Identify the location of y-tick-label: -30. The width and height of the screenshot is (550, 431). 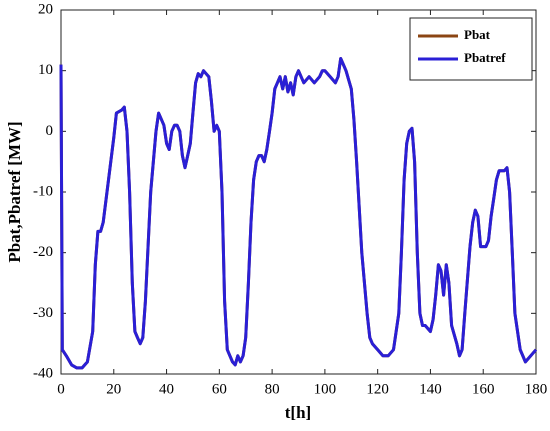
(43, 313).